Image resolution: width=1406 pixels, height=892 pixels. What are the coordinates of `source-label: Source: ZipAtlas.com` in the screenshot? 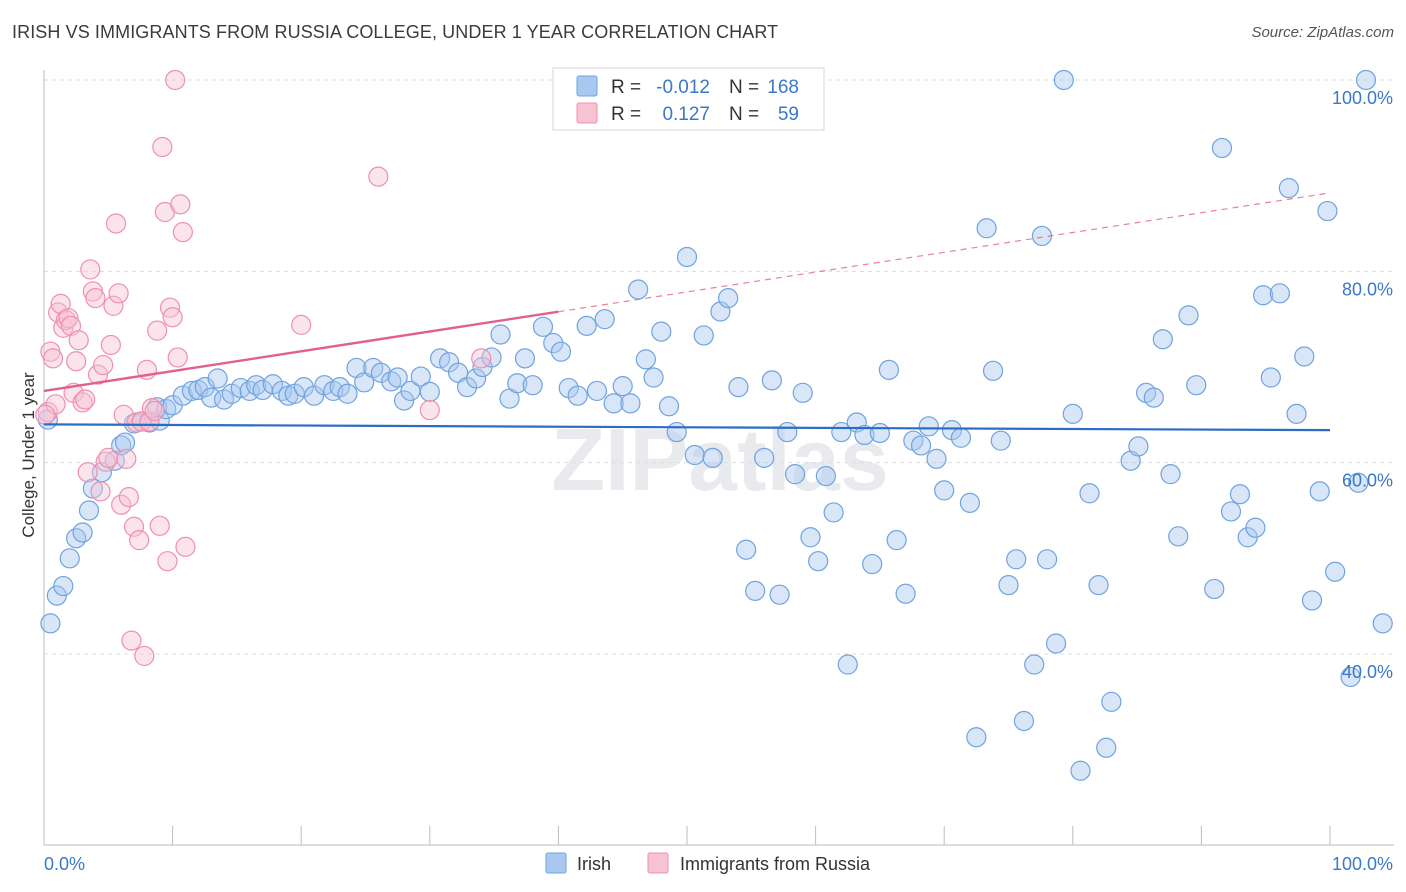 It's located at (1322, 32).